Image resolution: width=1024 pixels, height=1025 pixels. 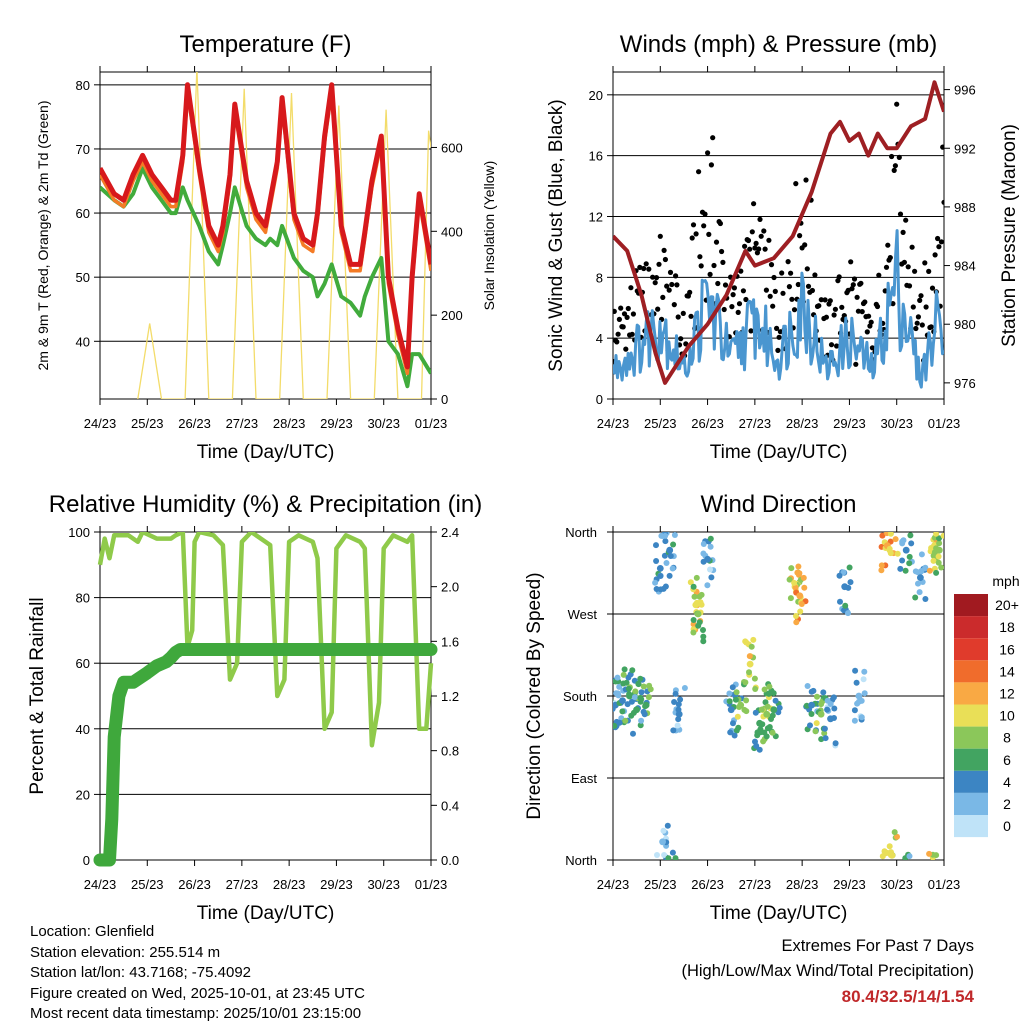 I want to click on total-rainfall-line, so click(x=265, y=755).